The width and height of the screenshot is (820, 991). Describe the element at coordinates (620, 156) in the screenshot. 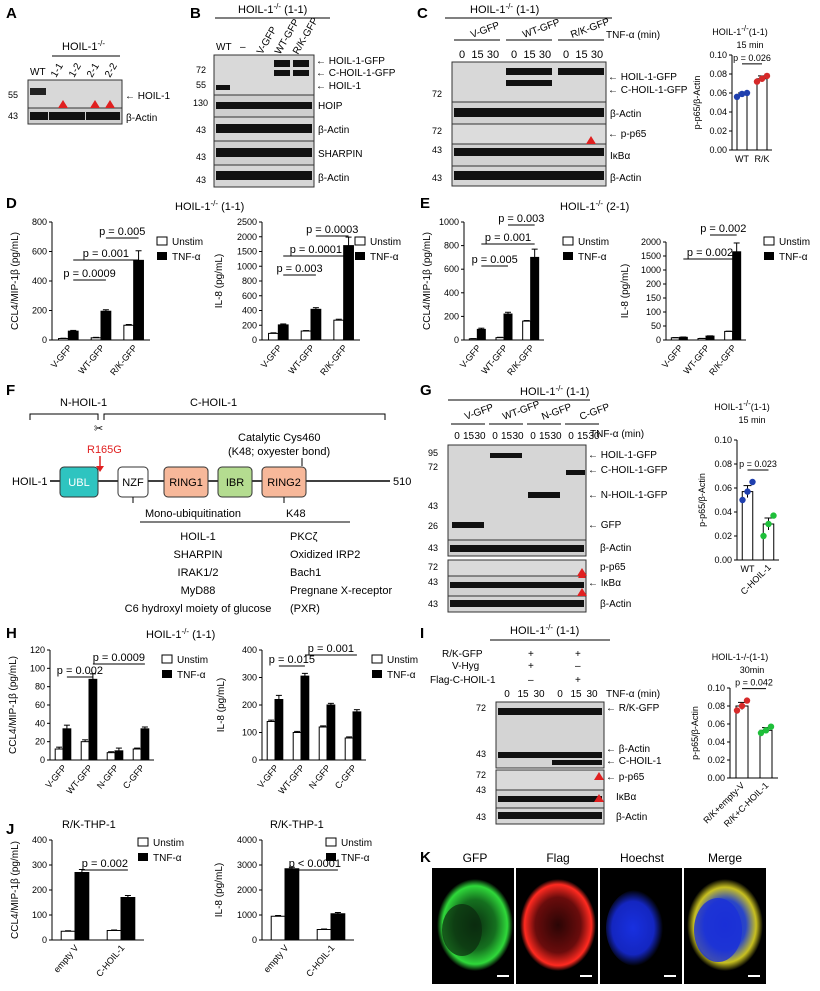

I see `svg-text: IκBα` at that location.